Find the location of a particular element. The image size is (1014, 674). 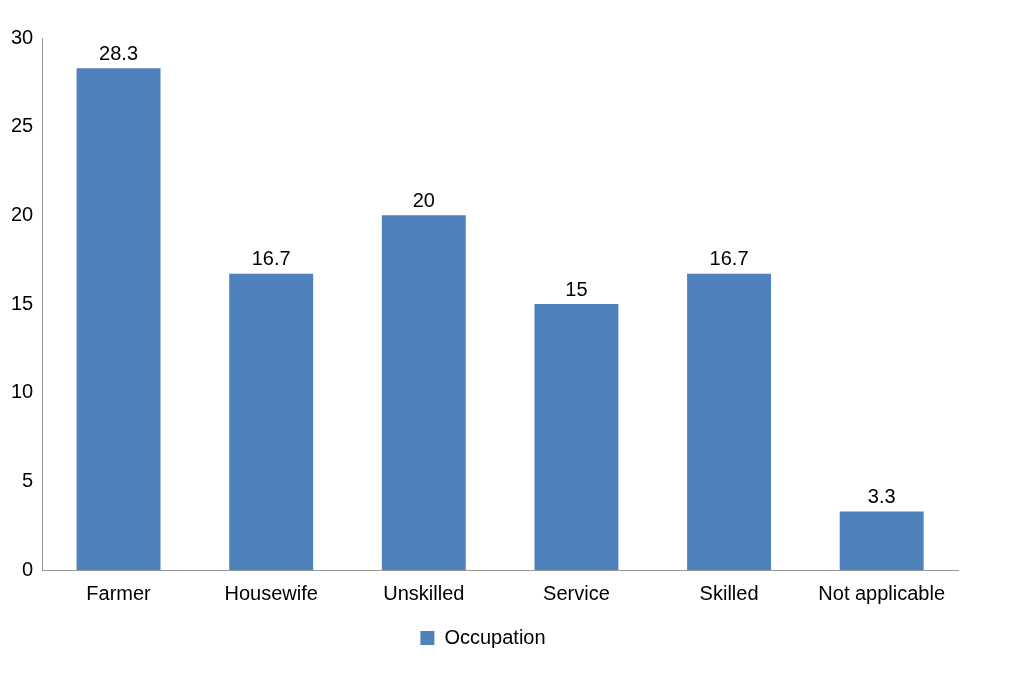

x-tick-label: Housewife is located at coordinates (271, 592).